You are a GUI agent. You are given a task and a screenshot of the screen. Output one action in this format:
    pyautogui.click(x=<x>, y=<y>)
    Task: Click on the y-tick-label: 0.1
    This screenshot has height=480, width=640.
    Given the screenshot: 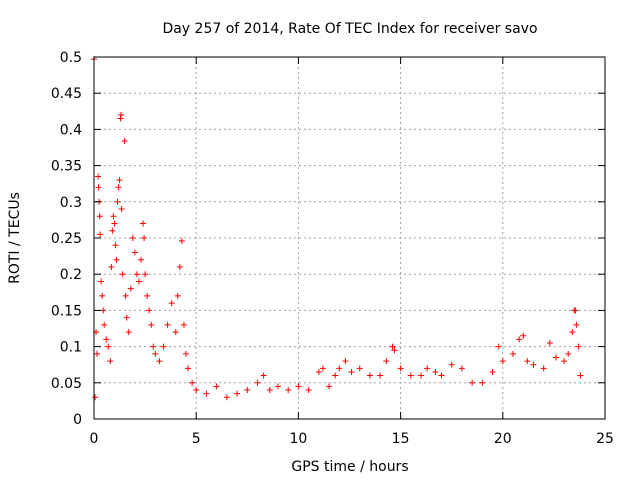 What is the action you would take?
    pyautogui.click(x=71, y=348)
    